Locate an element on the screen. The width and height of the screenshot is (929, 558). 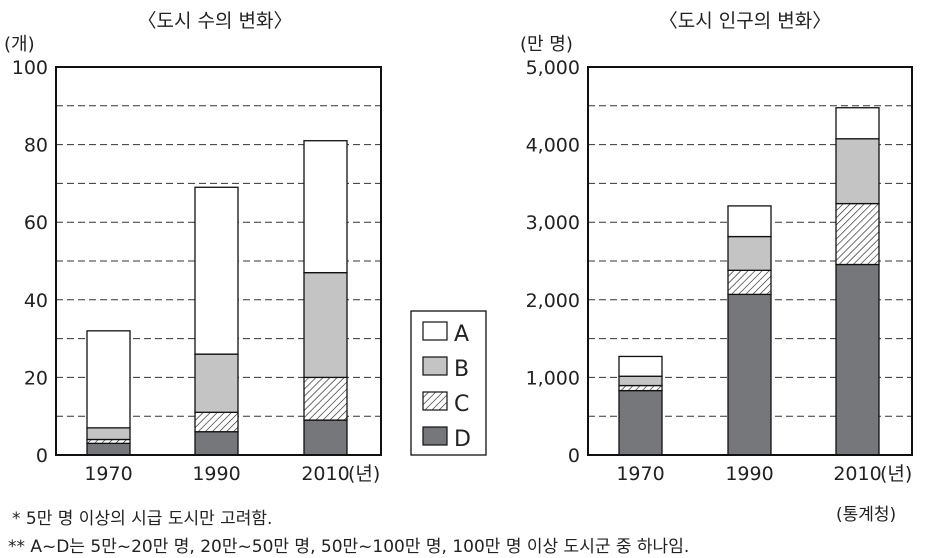
chart-title: 〈도시 수의 변화〉 is located at coordinates (215, 21).